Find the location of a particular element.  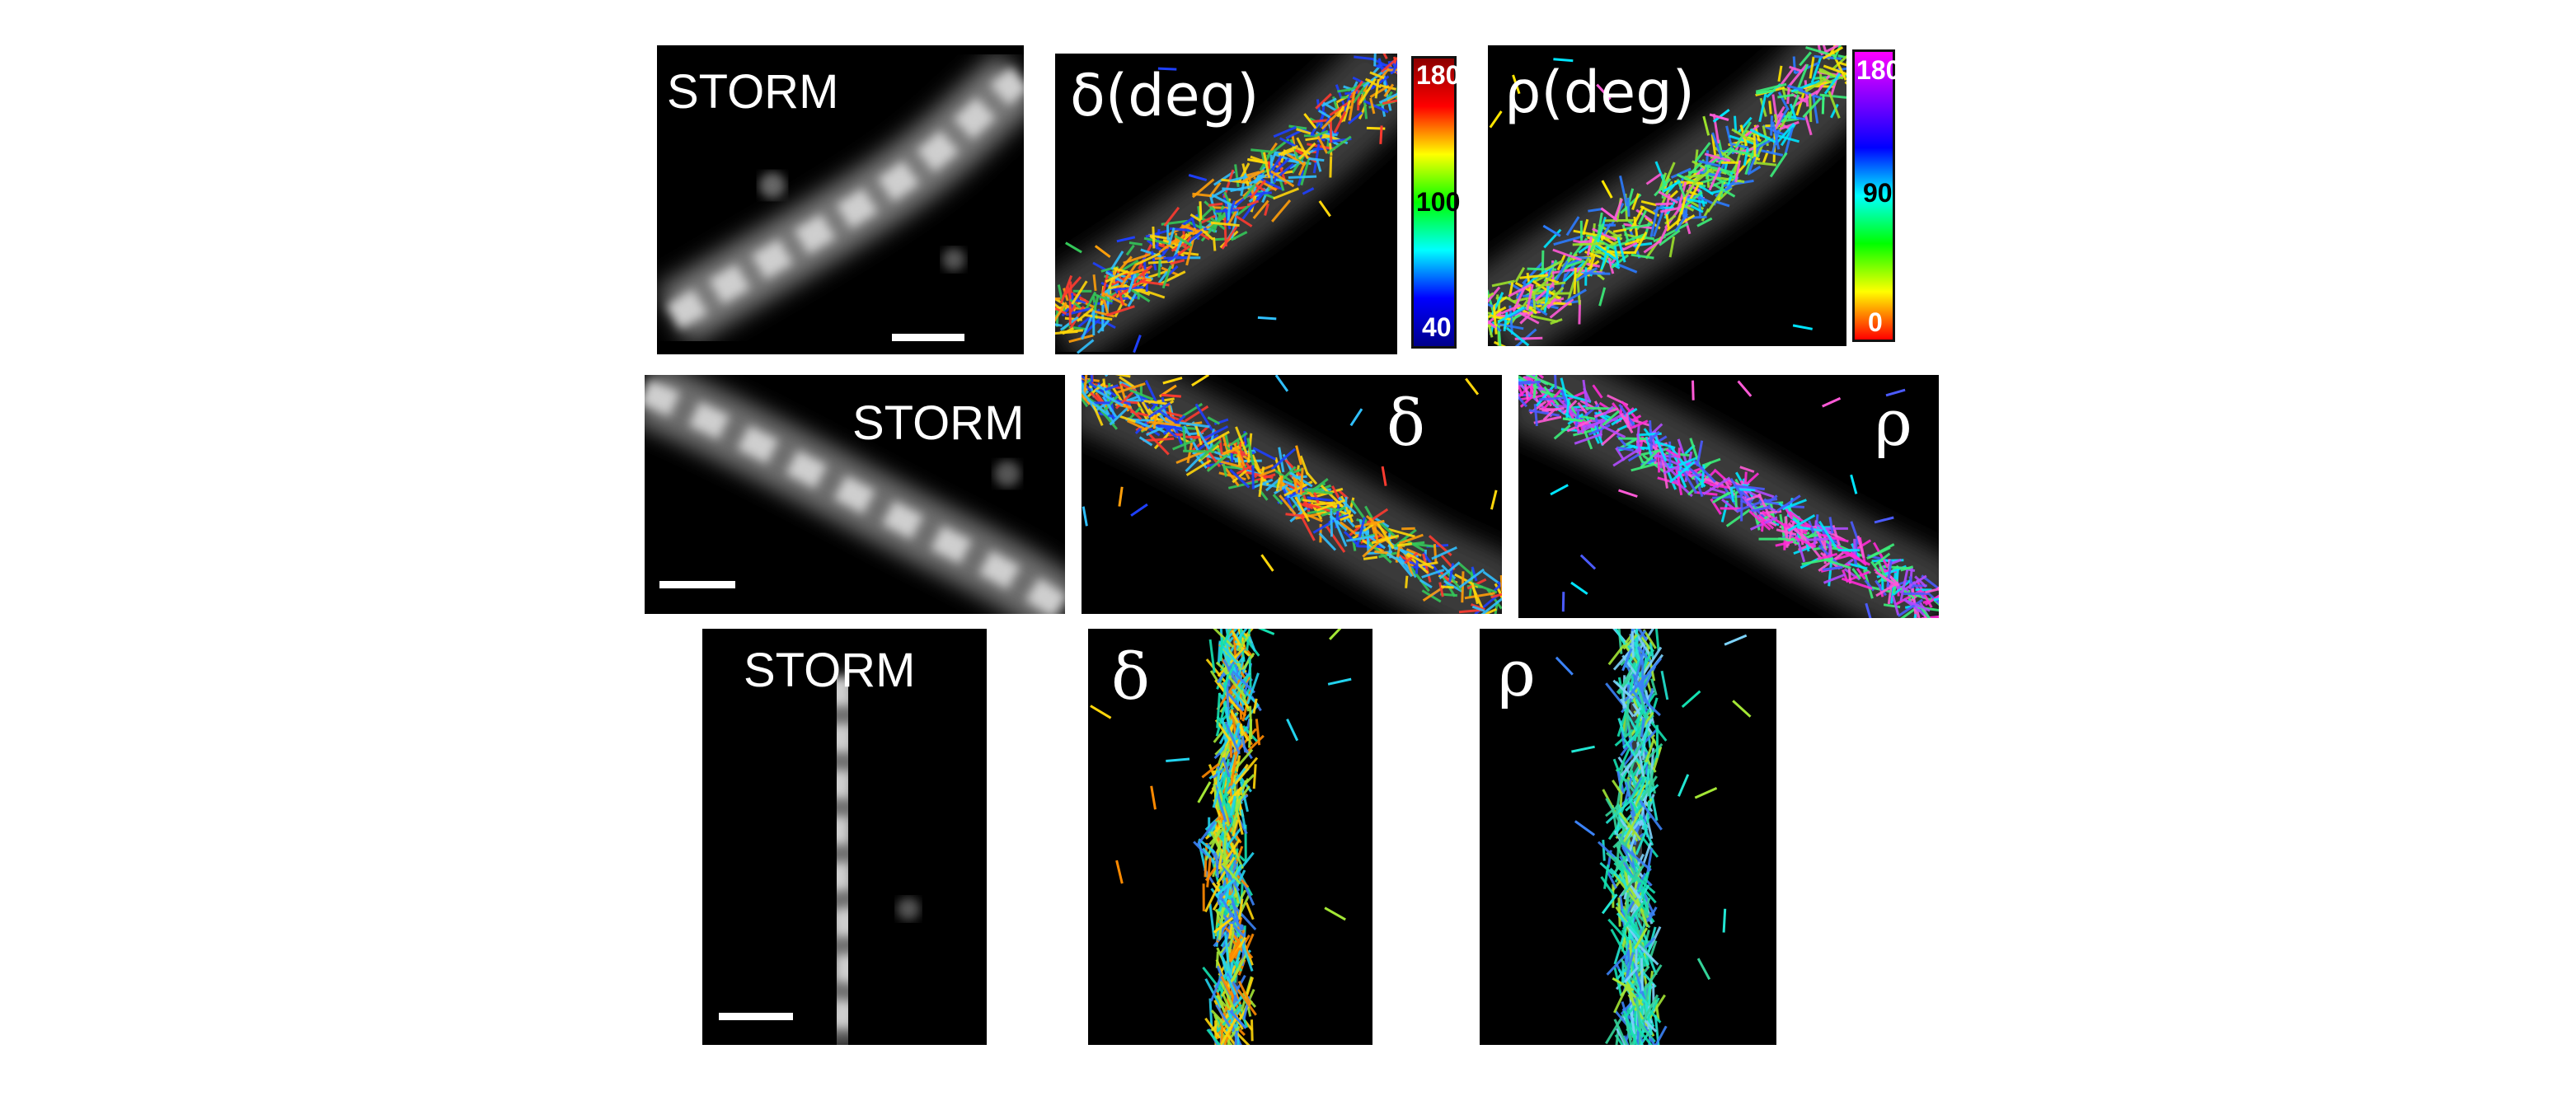

rho-label-row2: ρ is located at coordinates (1894, 423).